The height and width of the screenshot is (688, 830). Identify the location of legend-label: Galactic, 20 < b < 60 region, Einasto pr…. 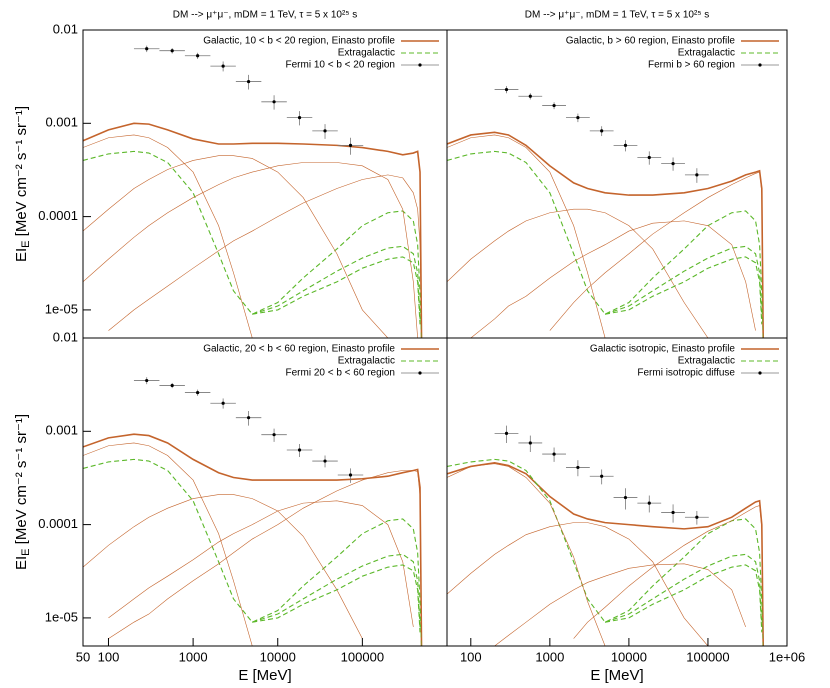
(299, 349).